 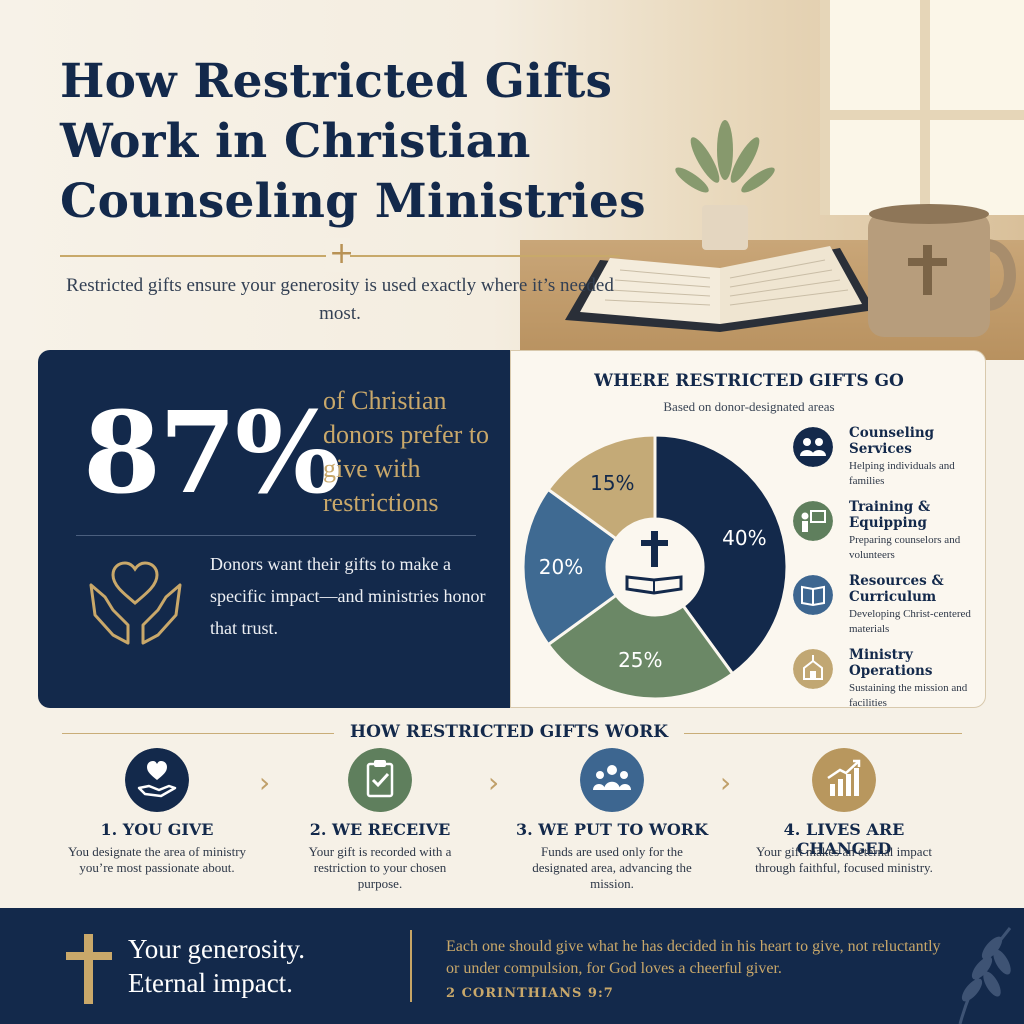 What do you see at coordinates (89, 969) in the screenshot?
I see `cross-icon` at bounding box center [89, 969].